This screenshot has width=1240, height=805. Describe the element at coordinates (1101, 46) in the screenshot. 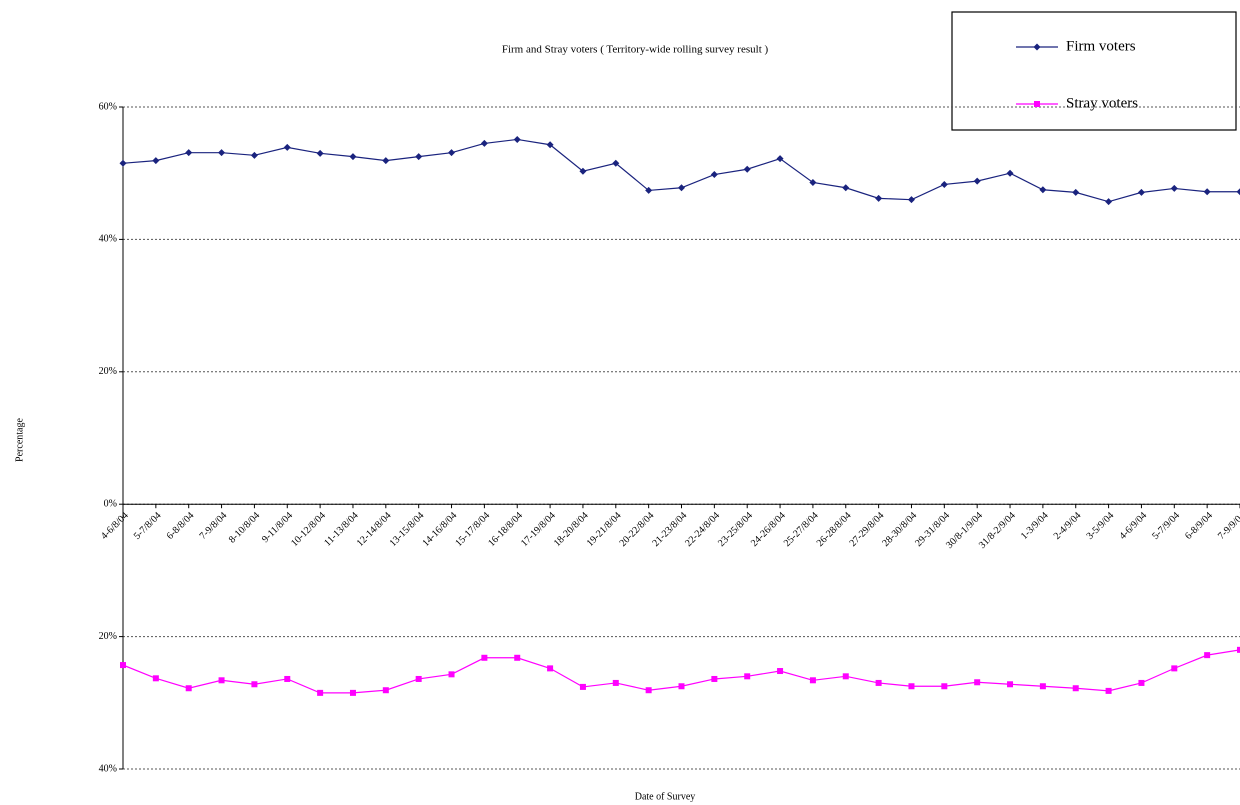

I see `legend-label: Firm voters` at that location.